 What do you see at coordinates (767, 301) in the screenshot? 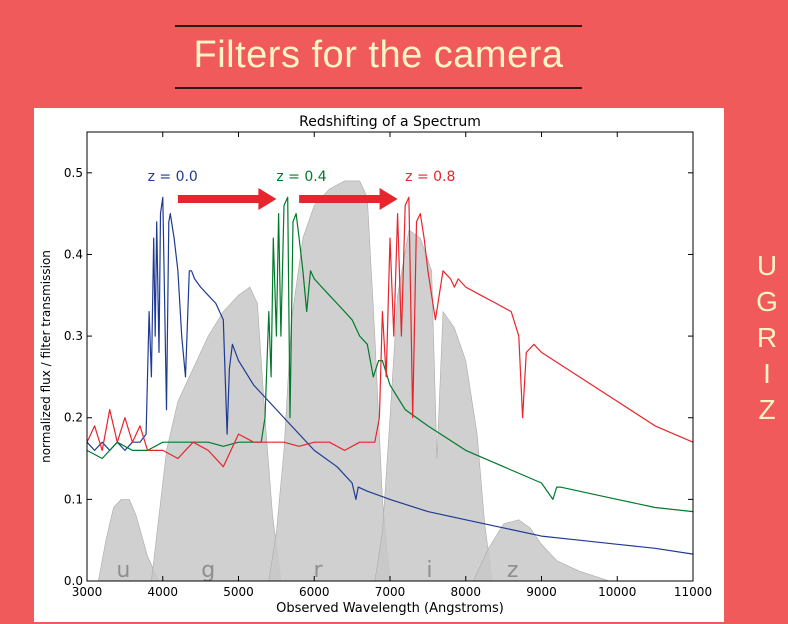
I see `band-letter-g: G` at bounding box center [767, 301].